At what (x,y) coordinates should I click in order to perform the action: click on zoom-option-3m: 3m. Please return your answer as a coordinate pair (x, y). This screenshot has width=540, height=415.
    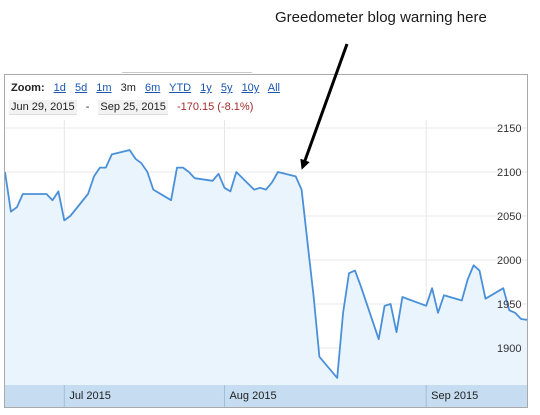
    Looking at the image, I should click on (128, 88).